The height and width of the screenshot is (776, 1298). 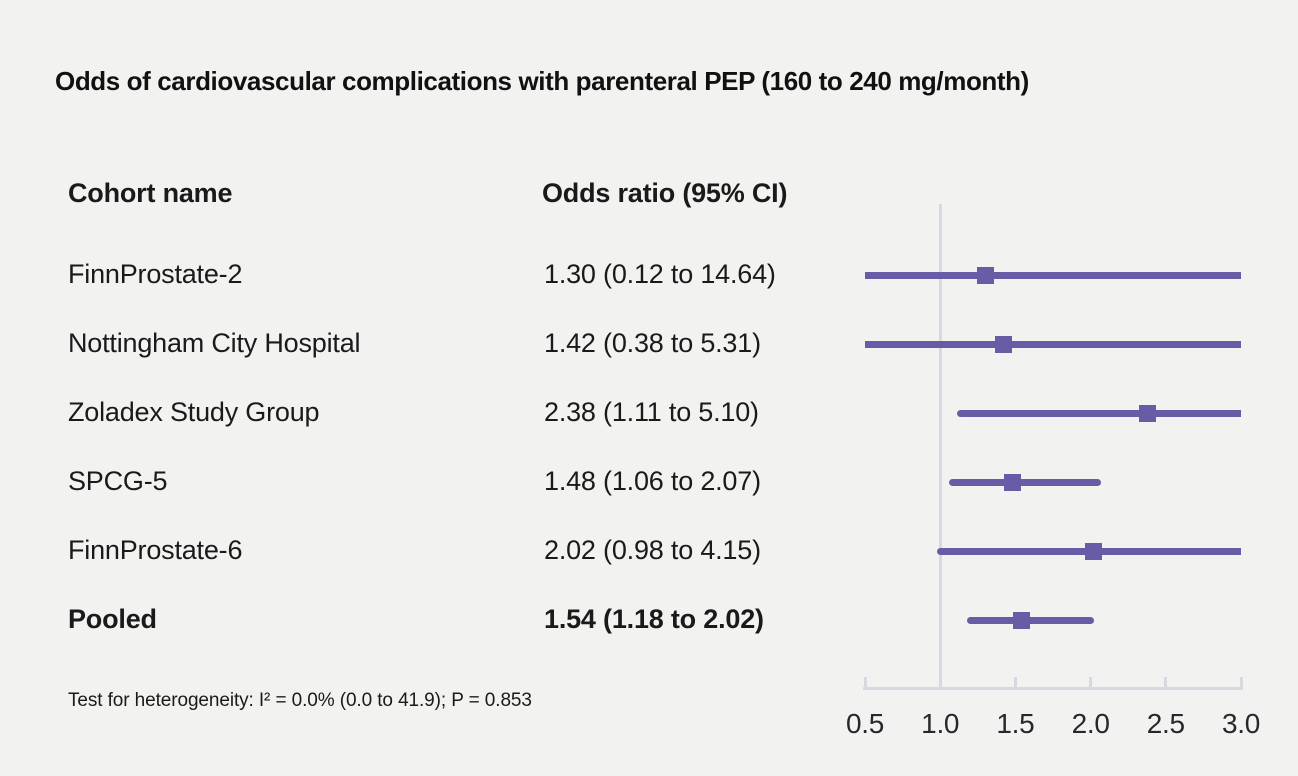 I want to click on cohort-name: FinnProstate-2, so click(x=155, y=274).